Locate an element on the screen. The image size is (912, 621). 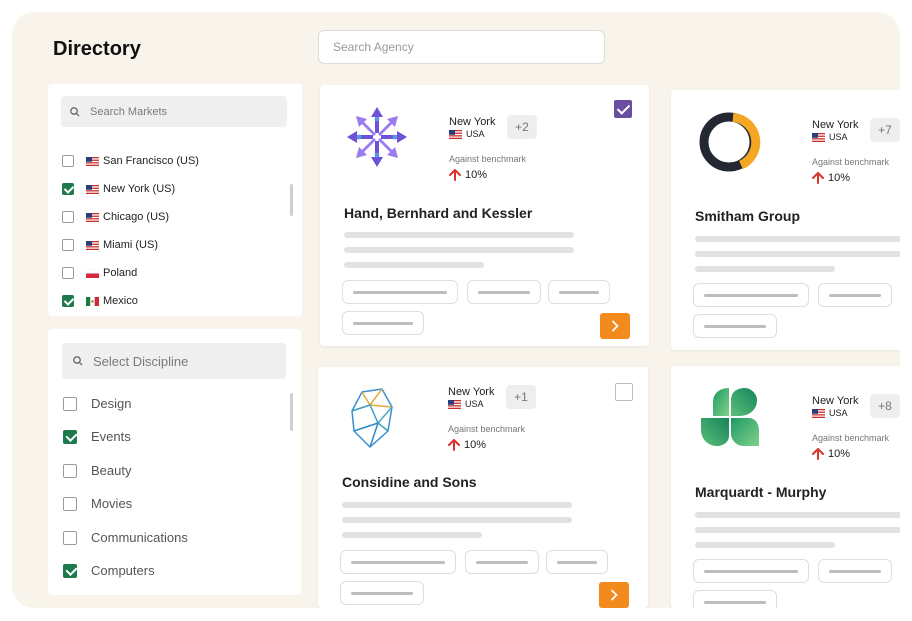
discipline-item-communications: Communications is located at coordinates (125, 537).